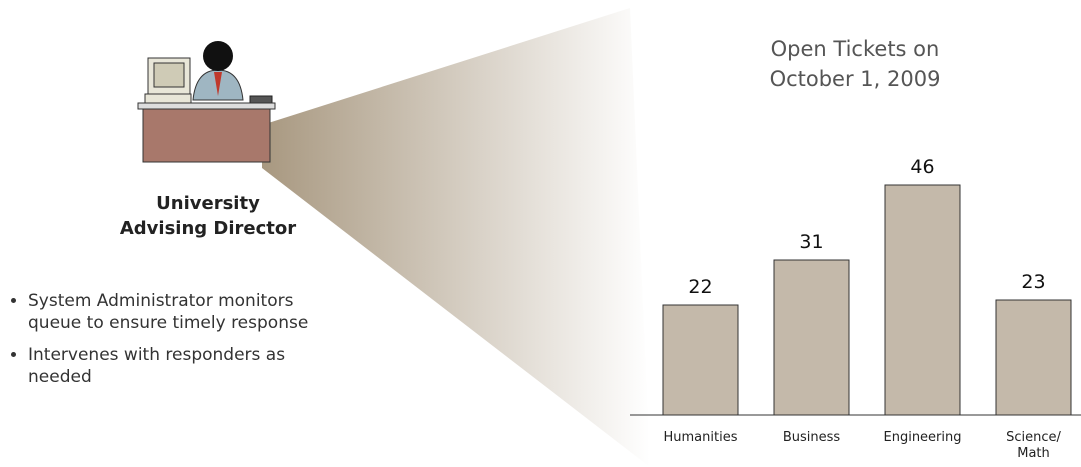  What do you see at coordinates (1033, 445) in the screenshot?
I see `x-tick-label: Science/ Math` at bounding box center [1033, 445].